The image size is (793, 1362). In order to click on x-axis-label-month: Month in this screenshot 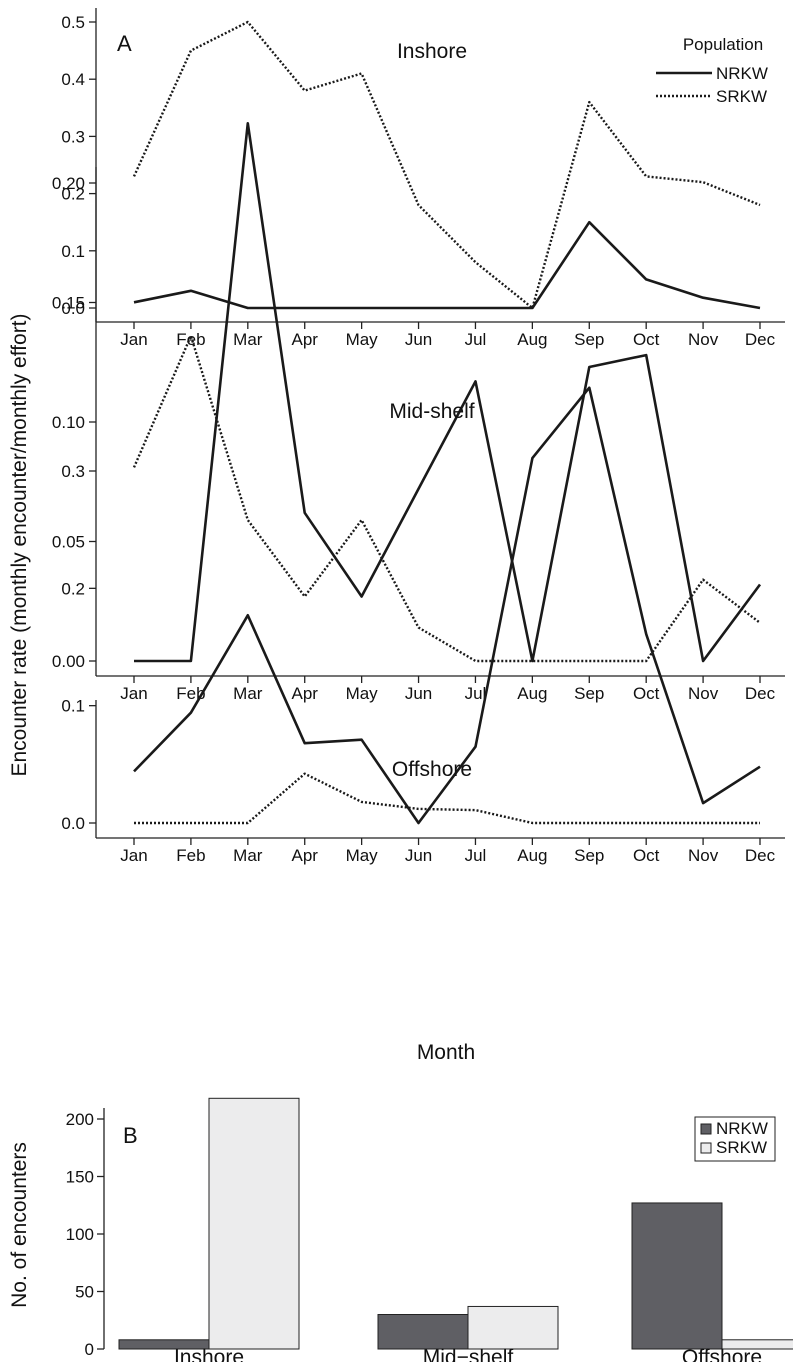, I will do `click(446, 1052)`.